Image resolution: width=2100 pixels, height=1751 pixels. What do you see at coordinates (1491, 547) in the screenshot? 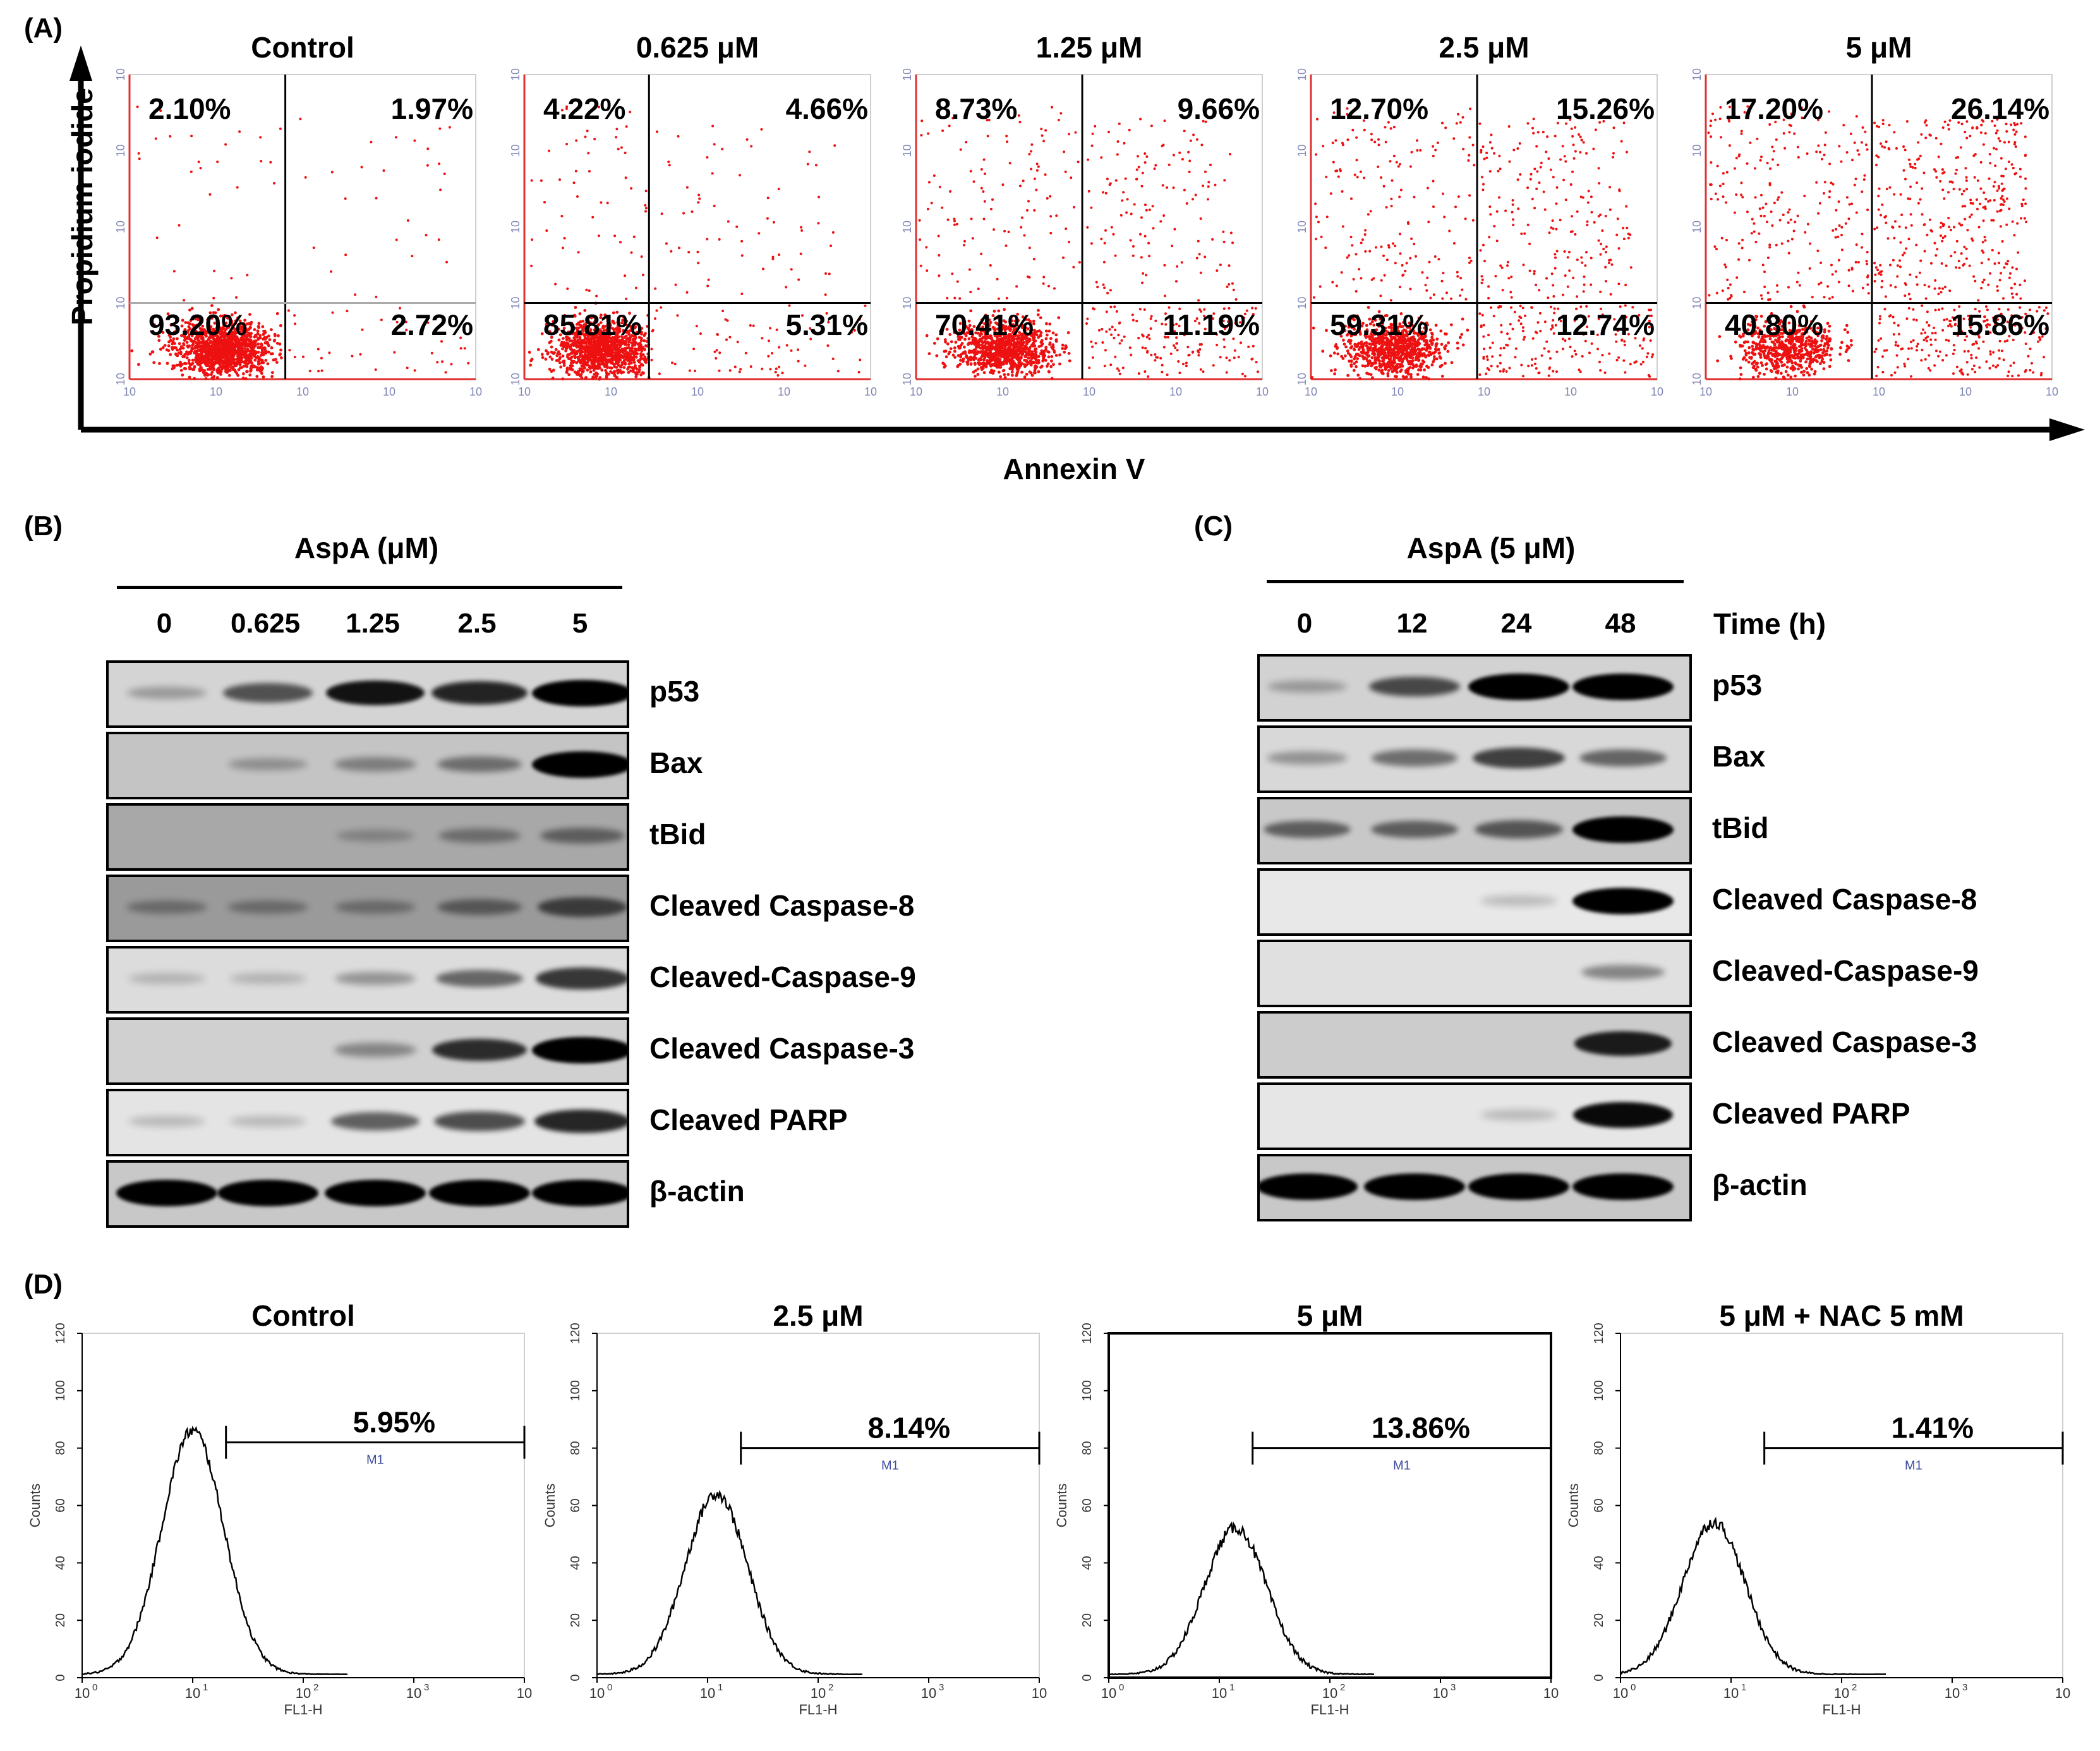
I see `panel-c-treatment: AspA (5 μM)` at bounding box center [1491, 547].